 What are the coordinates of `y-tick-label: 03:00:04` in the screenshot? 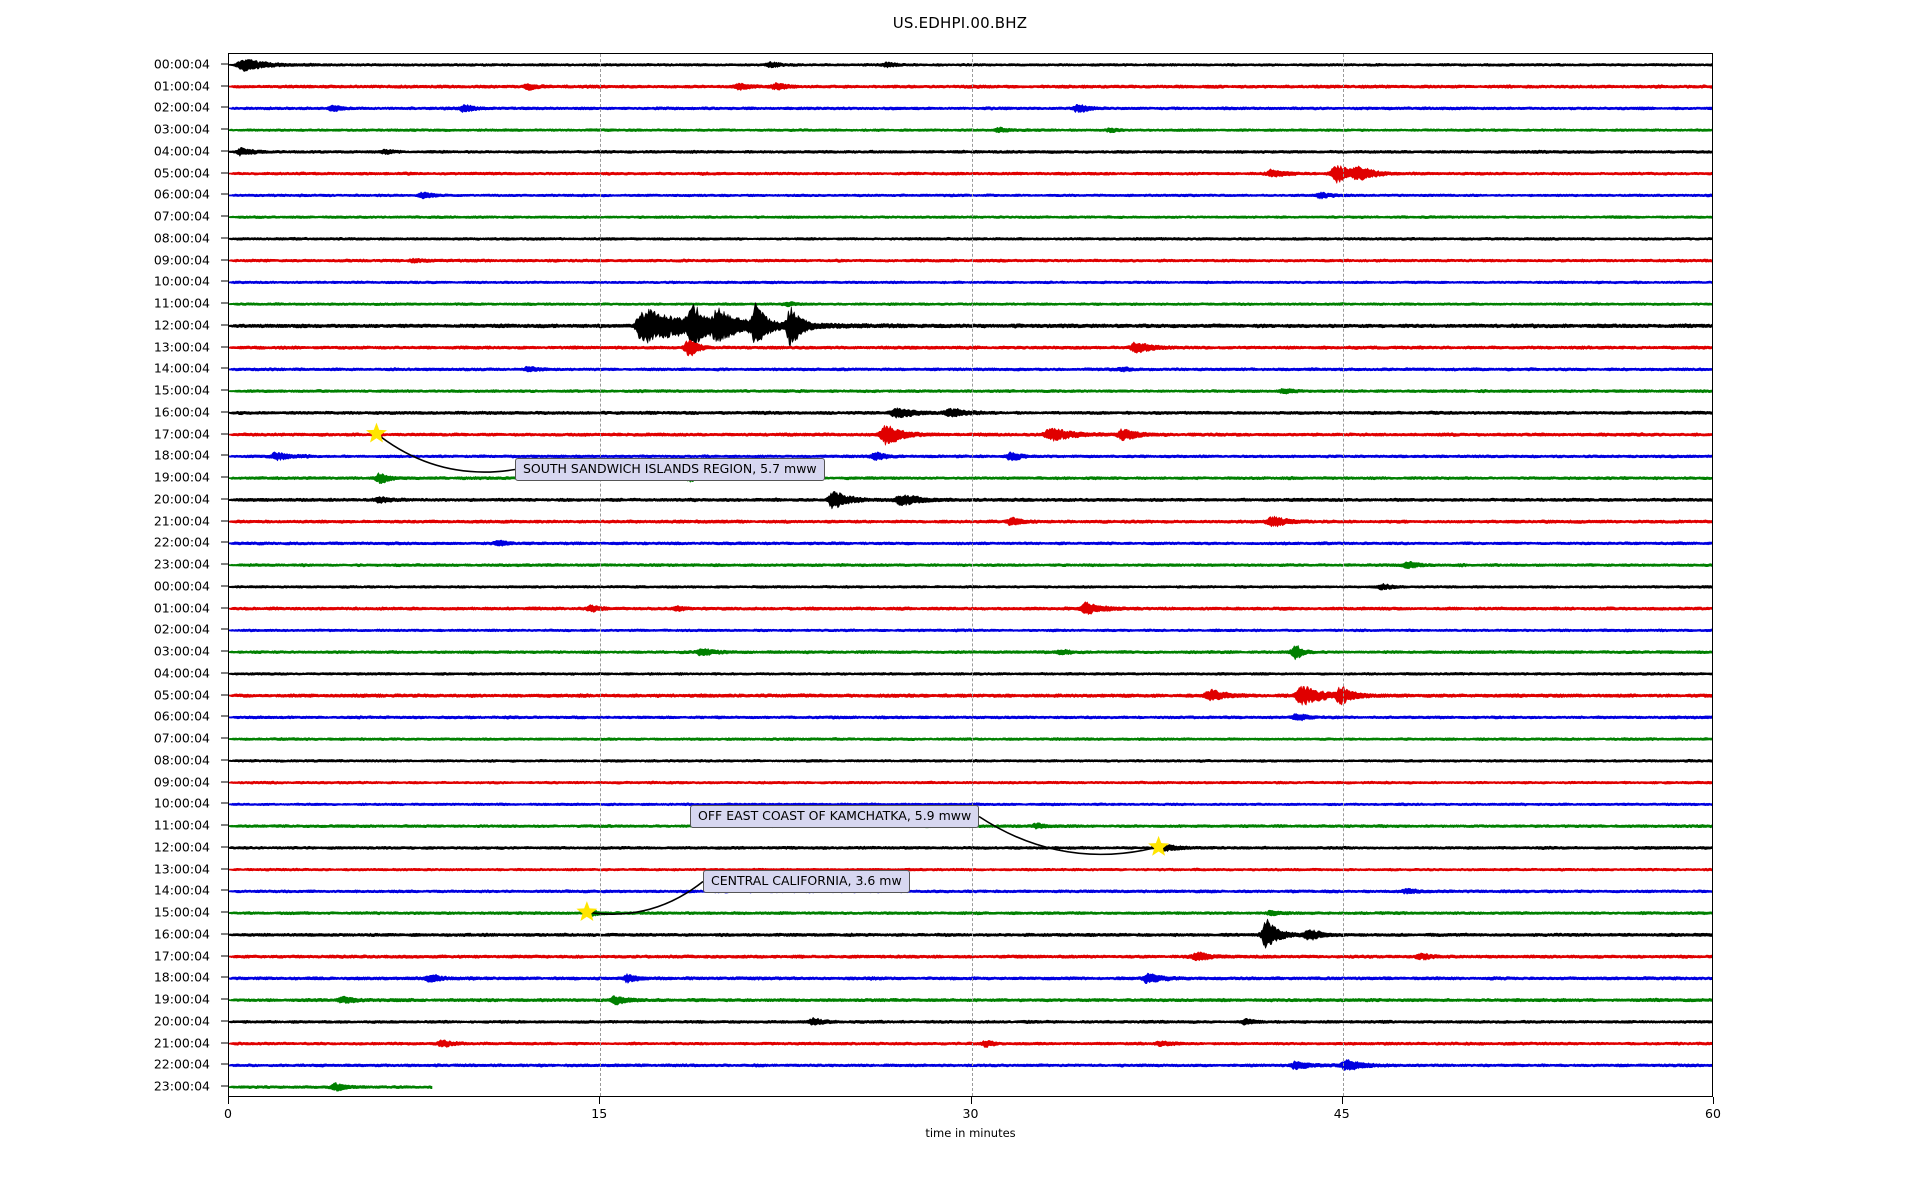 It's located at (181, 651).